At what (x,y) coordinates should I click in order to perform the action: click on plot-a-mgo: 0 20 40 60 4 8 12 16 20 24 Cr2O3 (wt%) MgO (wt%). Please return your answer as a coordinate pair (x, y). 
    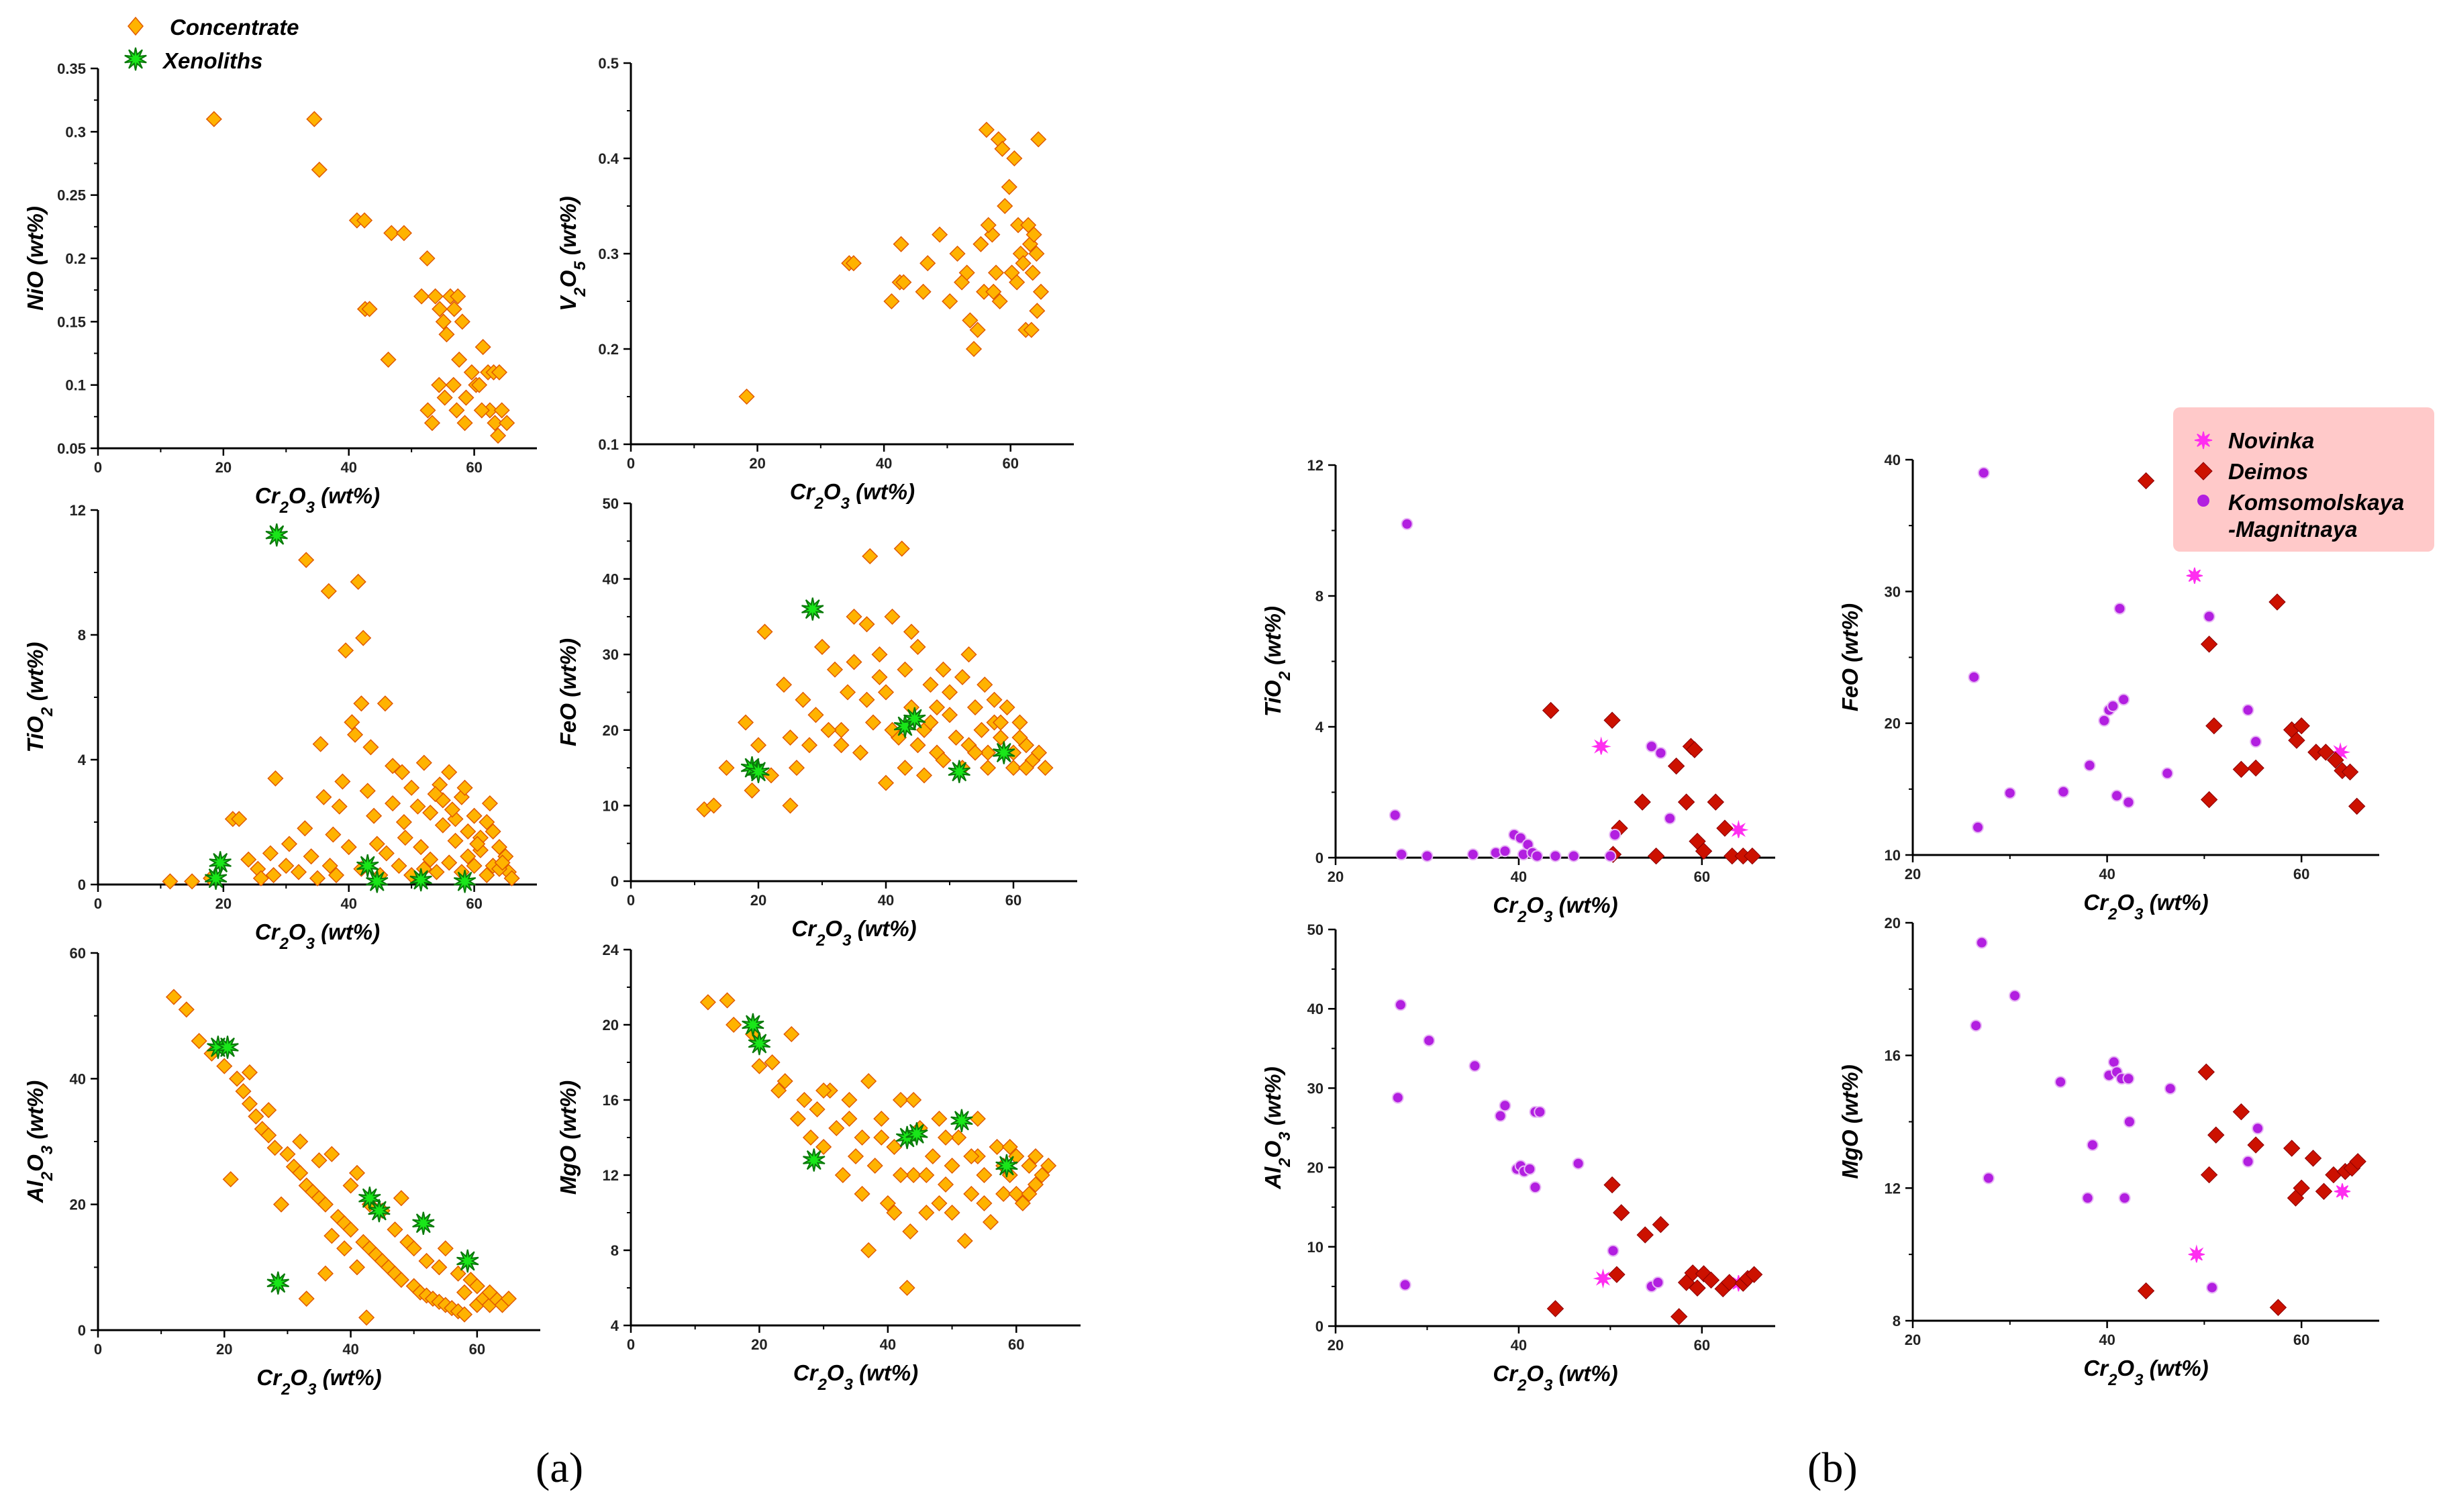
    Looking at the image, I should click on (818, 1168).